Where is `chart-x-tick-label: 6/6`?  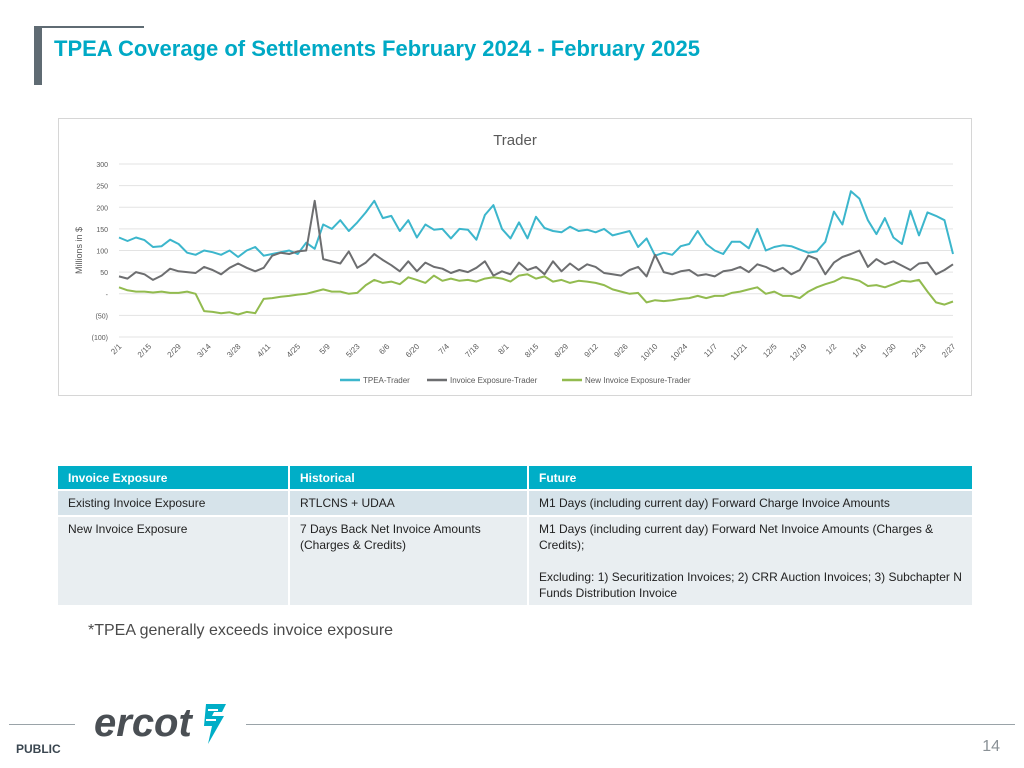 chart-x-tick-label: 6/6 is located at coordinates (384, 349).